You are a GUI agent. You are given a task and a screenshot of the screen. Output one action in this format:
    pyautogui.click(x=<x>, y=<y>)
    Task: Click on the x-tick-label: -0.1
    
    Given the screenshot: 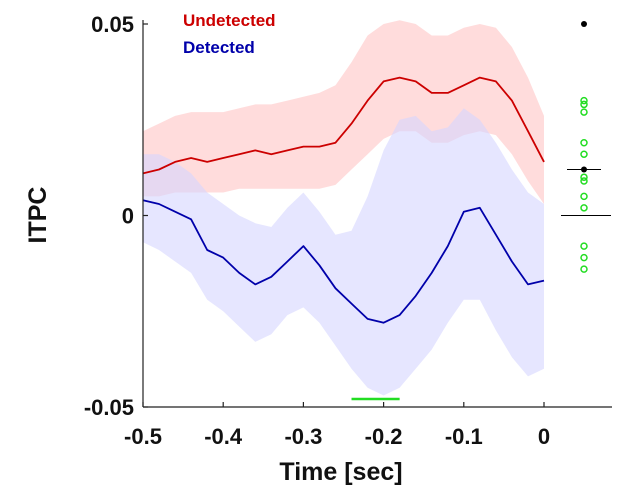 What is the action you would take?
    pyautogui.click(x=464, y=436)
    